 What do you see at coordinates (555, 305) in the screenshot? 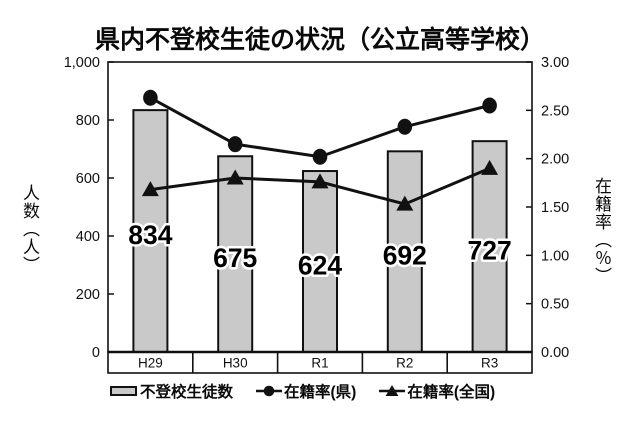
I see `right-tick-label: 0.50` at bounding box center [555, 305].